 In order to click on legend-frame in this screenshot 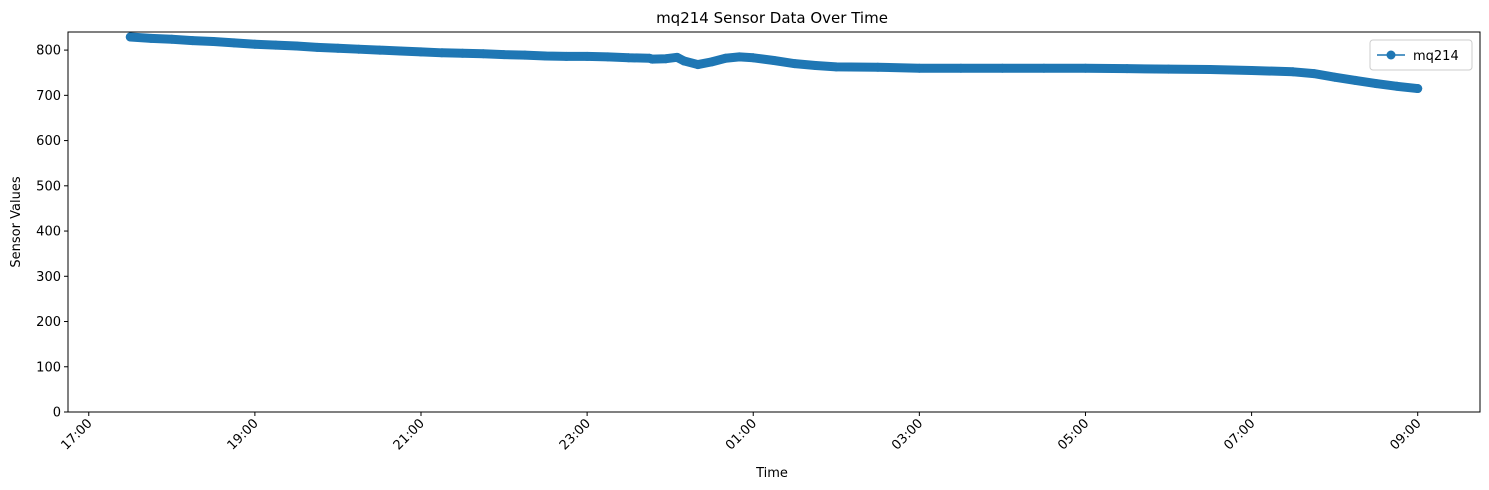, I will do `click(1421, 55)`.